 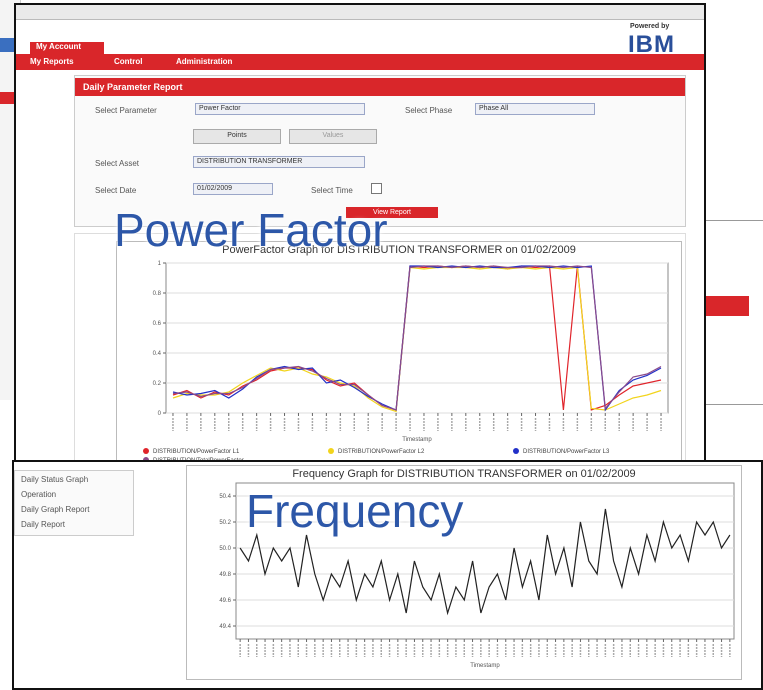 I want to click on button: Points, so click(x=237, y=136).